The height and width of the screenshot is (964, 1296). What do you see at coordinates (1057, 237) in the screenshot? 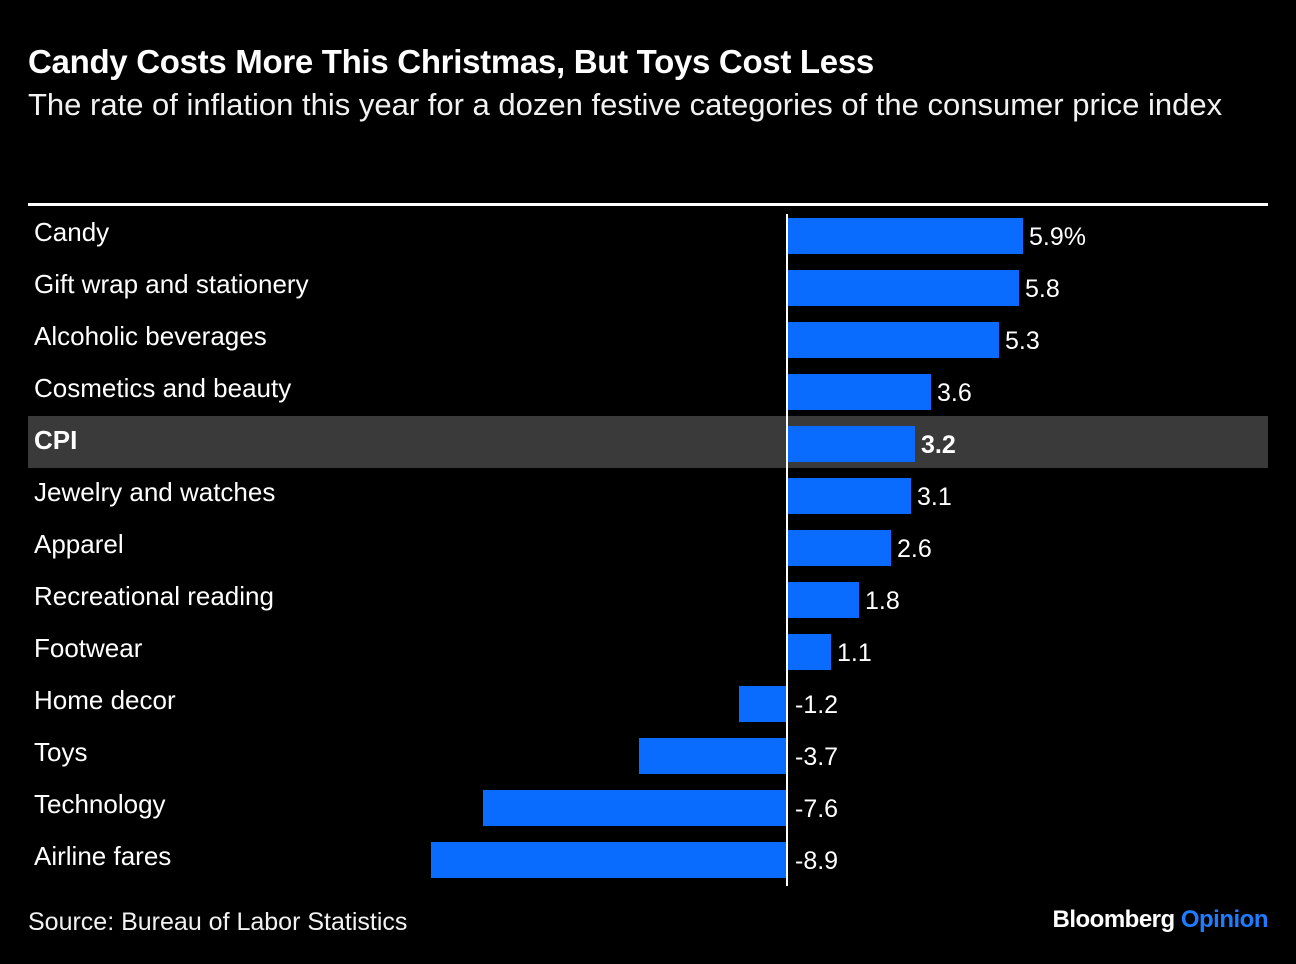
I see `value-label: 5.9%` at bounding box center [1057, 237].